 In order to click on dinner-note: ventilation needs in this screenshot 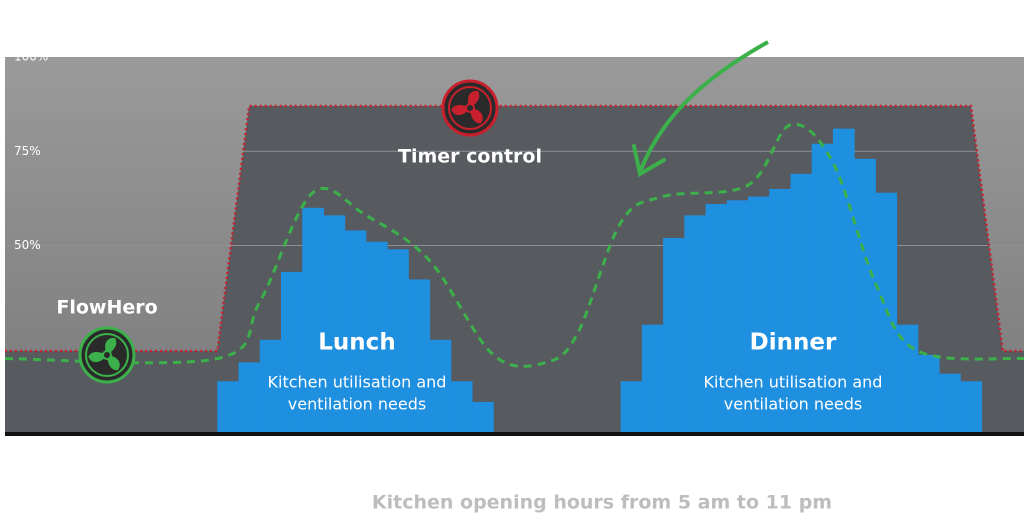, I will do `click(793, 404)`.